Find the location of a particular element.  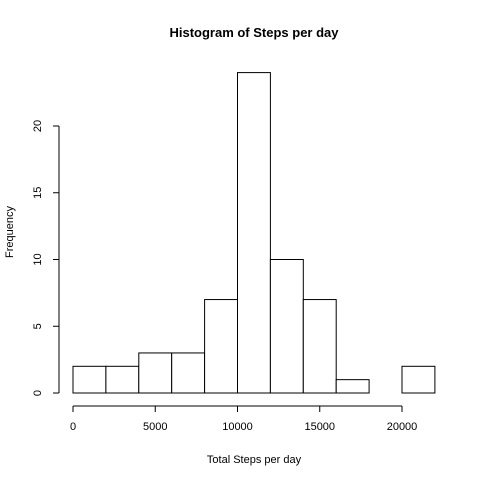

y-axis: 0 5 10 15 20 is located at coordinates (46, 258).